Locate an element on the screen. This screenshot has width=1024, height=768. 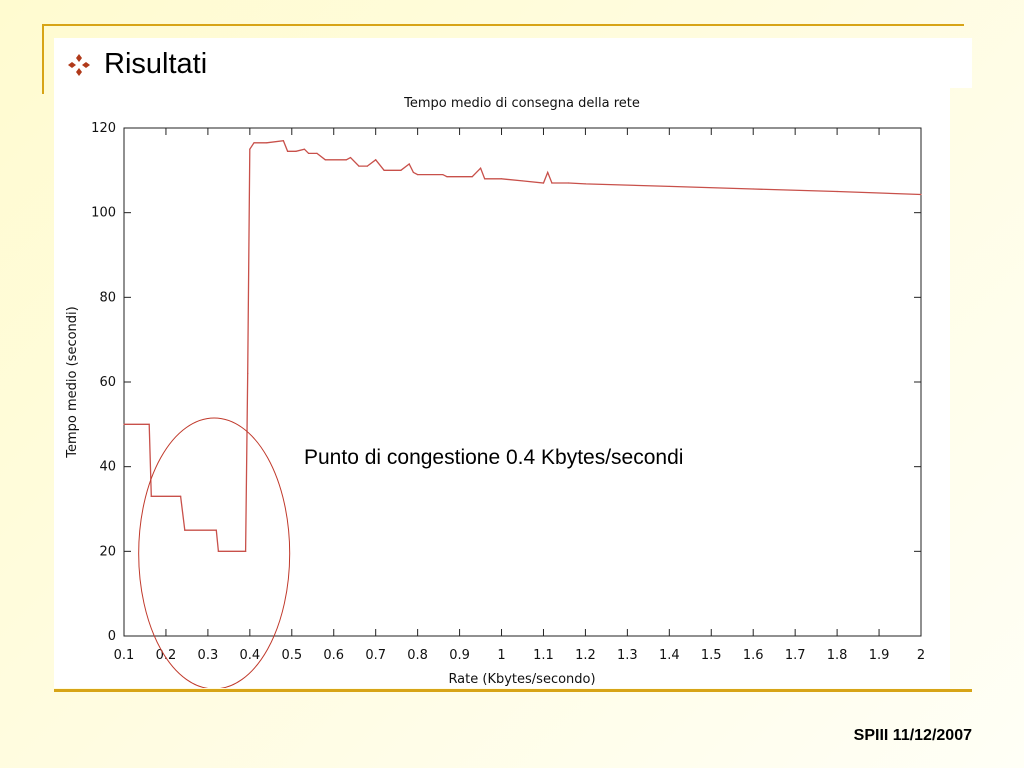
x-tick-label: 1.5 is located at coordinates (711, 655).